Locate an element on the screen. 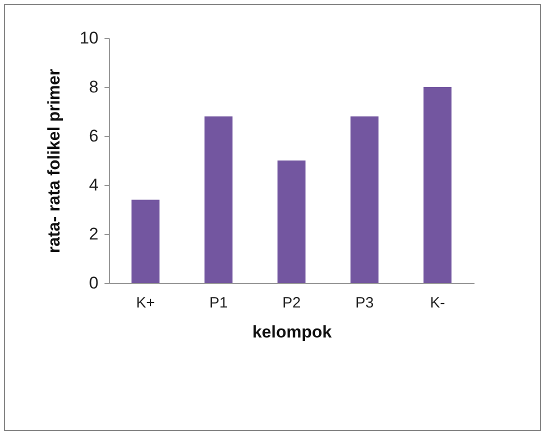  y-tick-label: 2 is located at coordinates (93, 234).